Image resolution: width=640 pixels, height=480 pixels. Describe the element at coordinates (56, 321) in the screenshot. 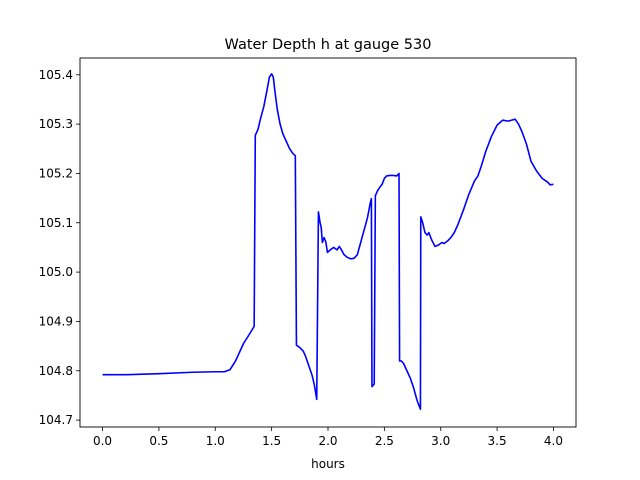

I see `y-tick-label: 104.9` at that location.